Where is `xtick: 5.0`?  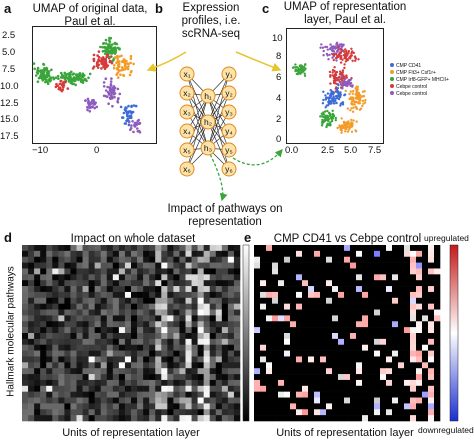
xtick: 5.0 is located at coordinates (351, 150).